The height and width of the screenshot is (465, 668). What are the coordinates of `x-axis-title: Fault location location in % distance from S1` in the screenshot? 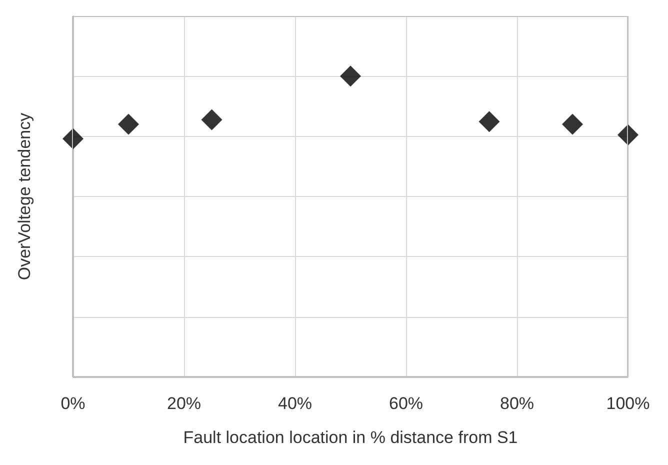 It's located at (350, 437).